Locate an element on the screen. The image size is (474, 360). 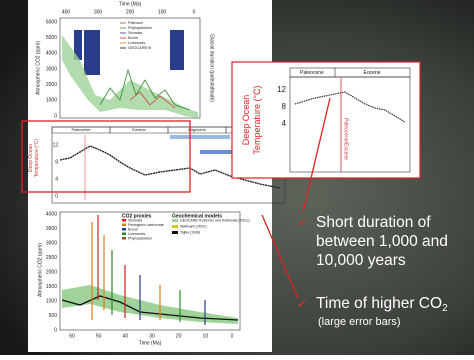
x-tick-label: 60 is located at coordinates (72, 336).